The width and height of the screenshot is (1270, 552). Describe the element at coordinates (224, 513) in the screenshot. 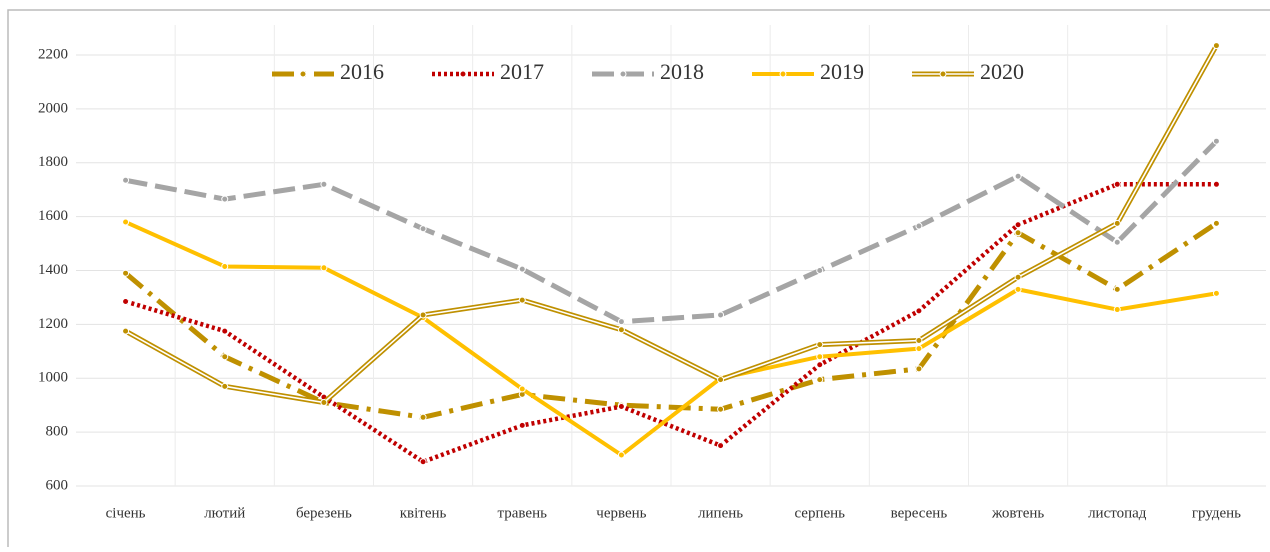

I see `x-tick-label: лютий` at that location.